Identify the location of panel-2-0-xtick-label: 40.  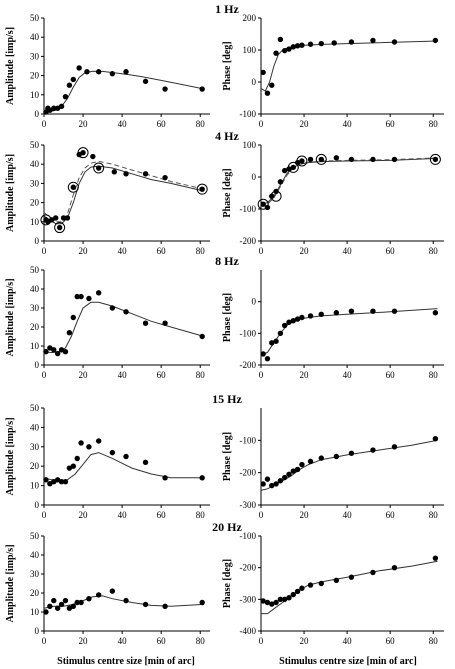
(123, 375).